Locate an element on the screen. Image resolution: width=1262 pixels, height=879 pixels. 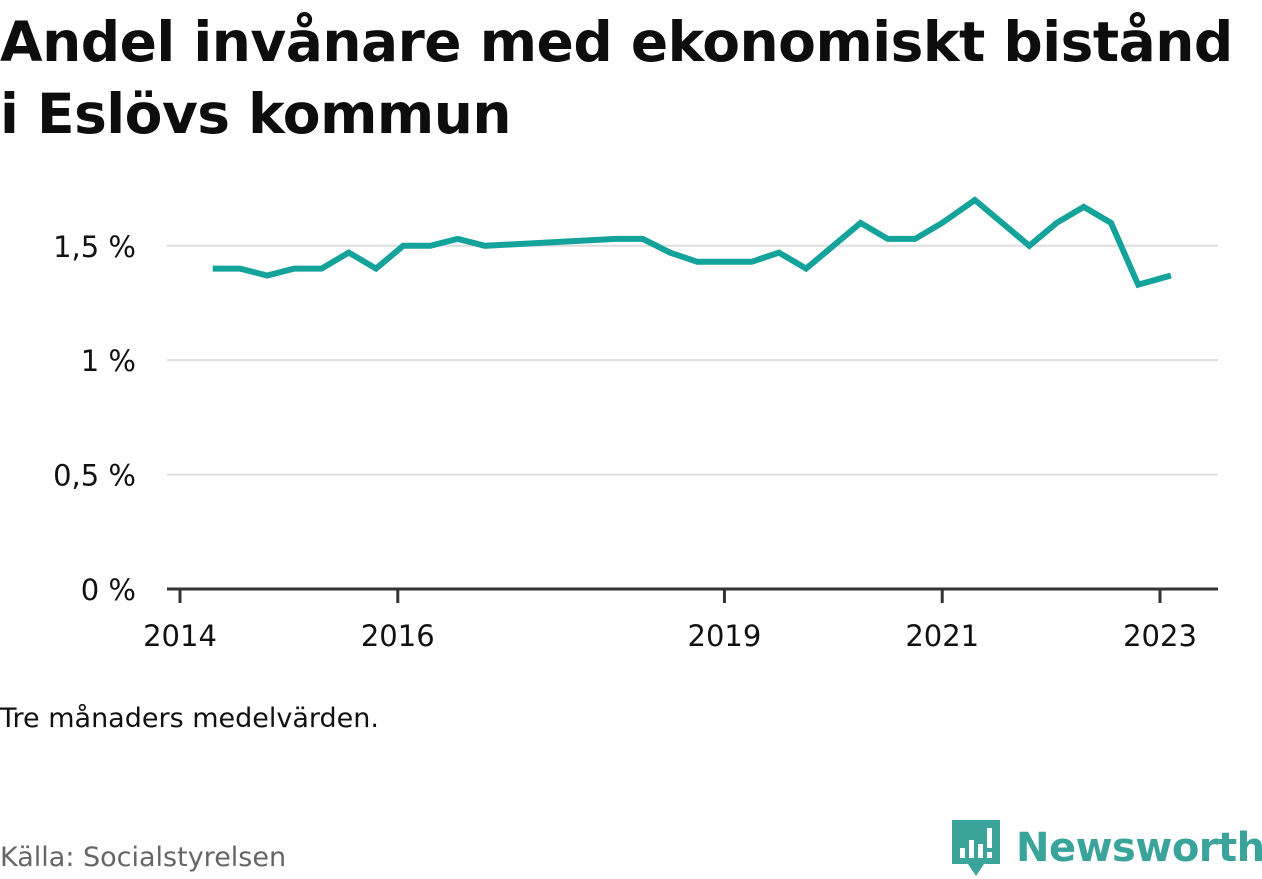
x-tick-label-0: 2014 is located at coordinates (180, 636).